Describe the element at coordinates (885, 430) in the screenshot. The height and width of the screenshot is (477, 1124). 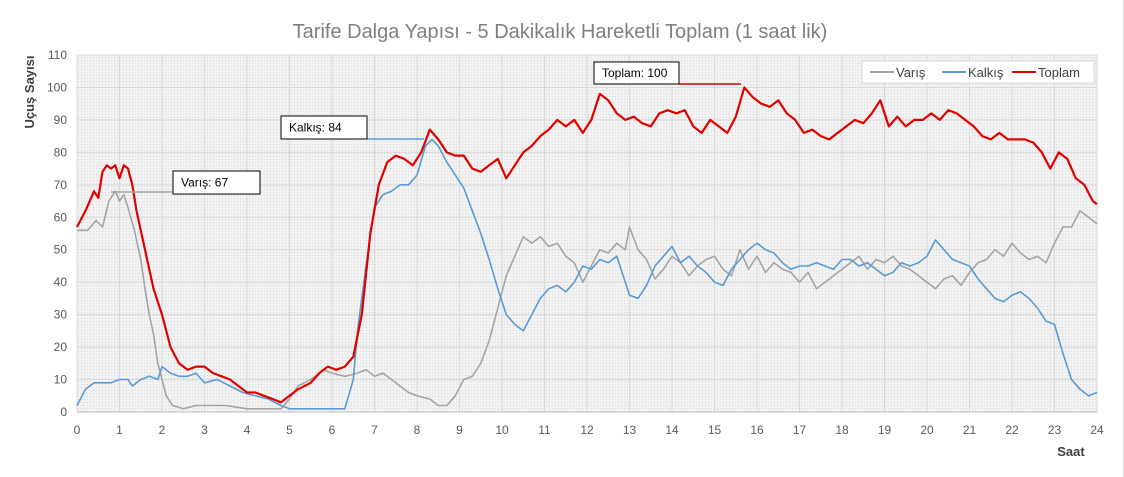
I see `x-tick-label: 19` at that location.